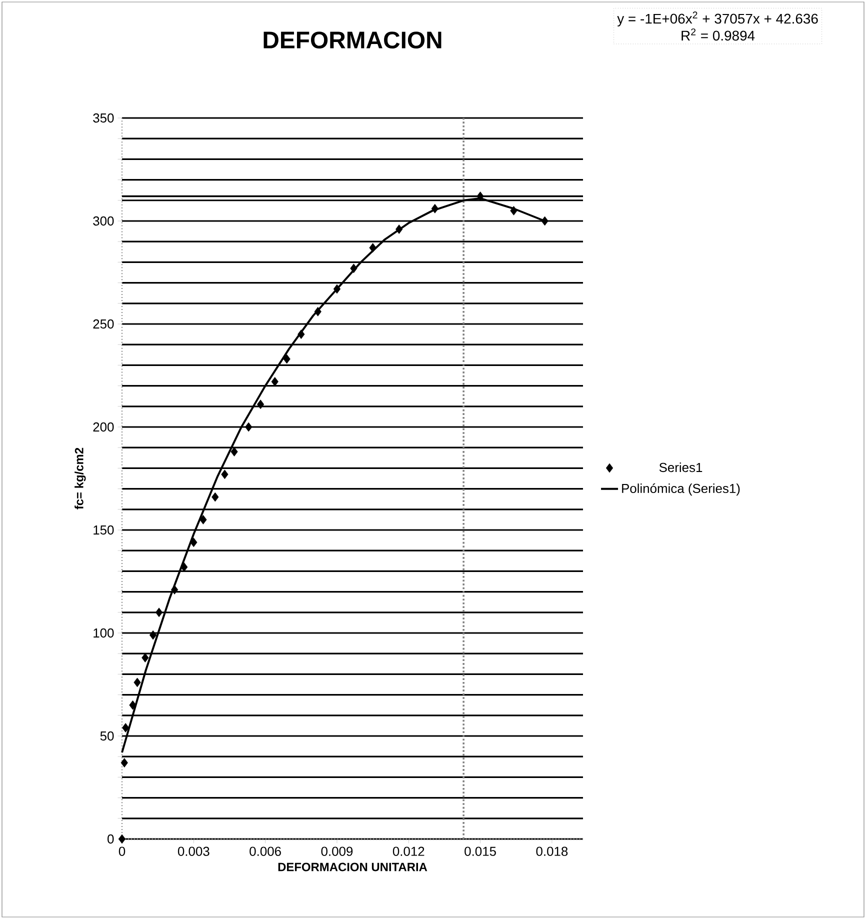 This screenshot has height=919, width=866. What do you see at coordinates (552, 851) in the screenshot?
I see `x-tick-label: 0.018` at bounding box center [552, 851].